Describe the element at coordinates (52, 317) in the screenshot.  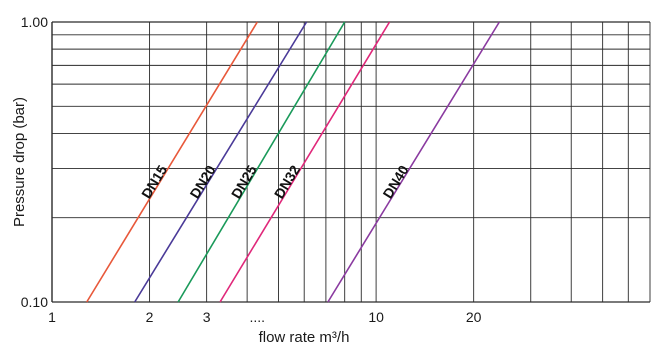
I see `x-tick-label: 1` at that location.